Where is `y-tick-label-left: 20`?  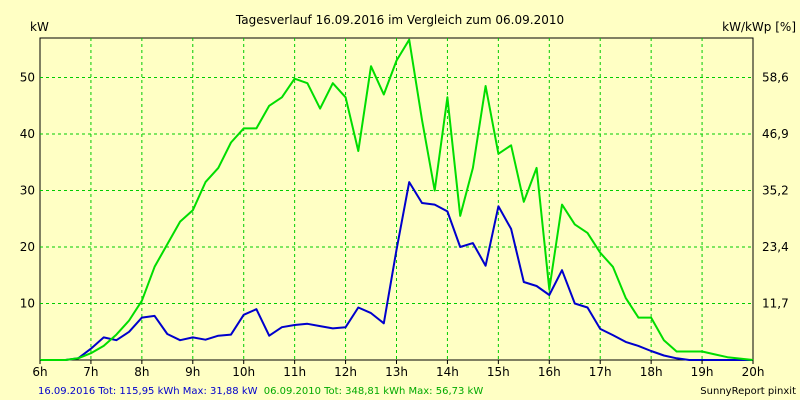
y-tick-label-left: 20 is located at coordinates (27, 247).